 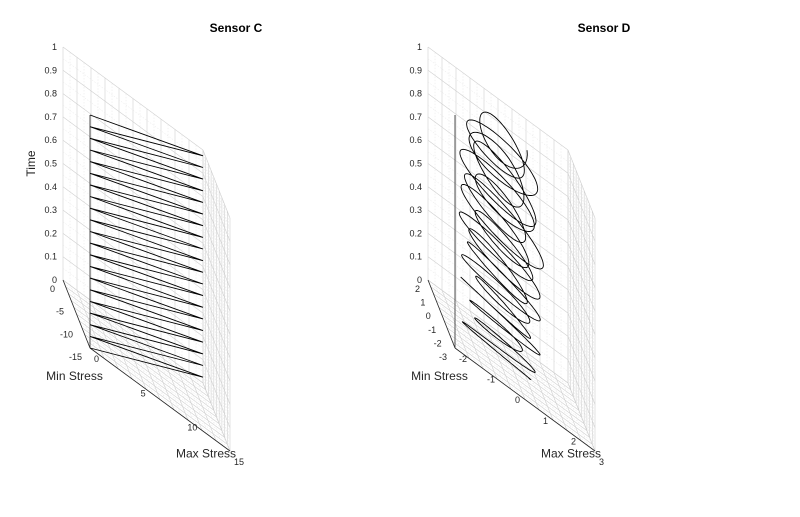 I want to click on z-tick-label: 0.4, so click(x=50, y=187).